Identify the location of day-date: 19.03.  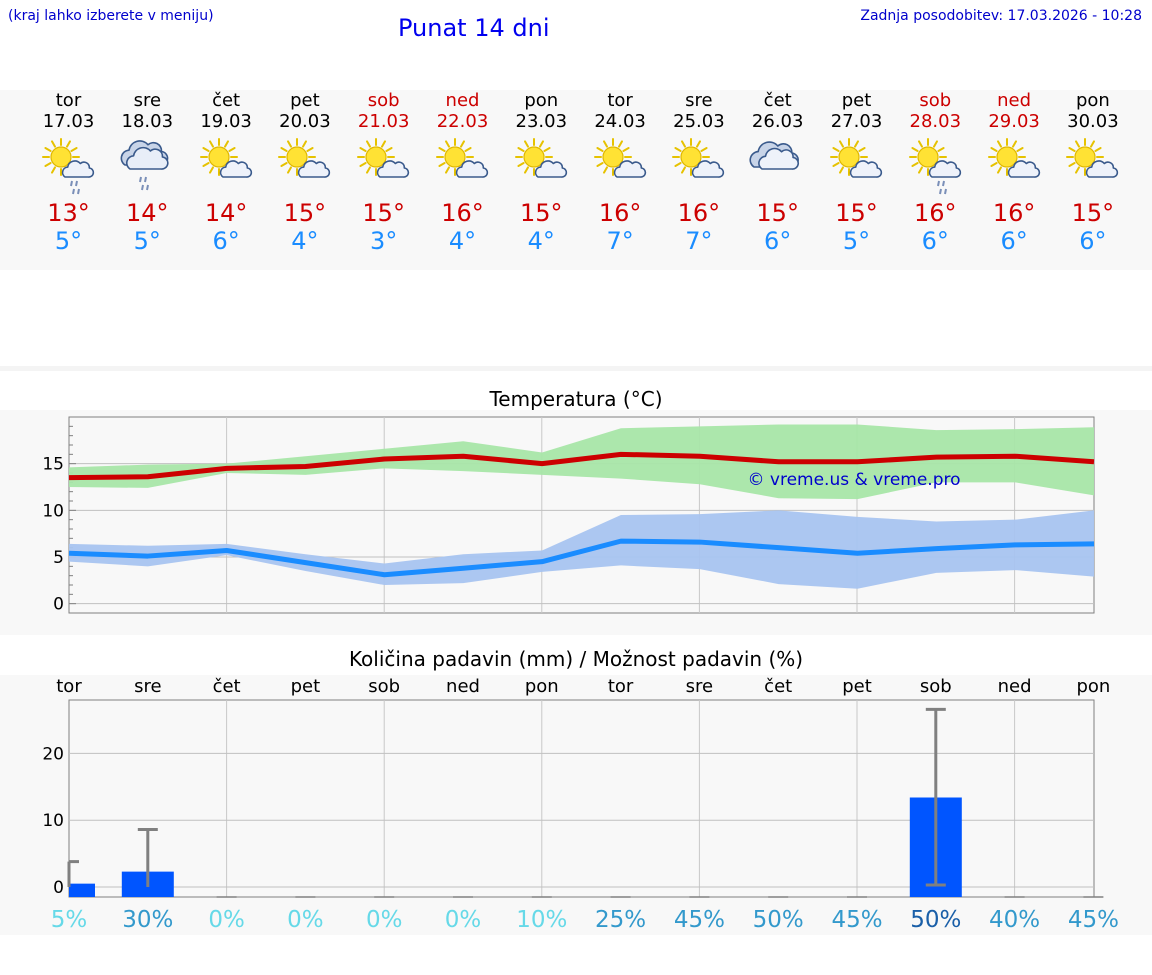
(226, 121).